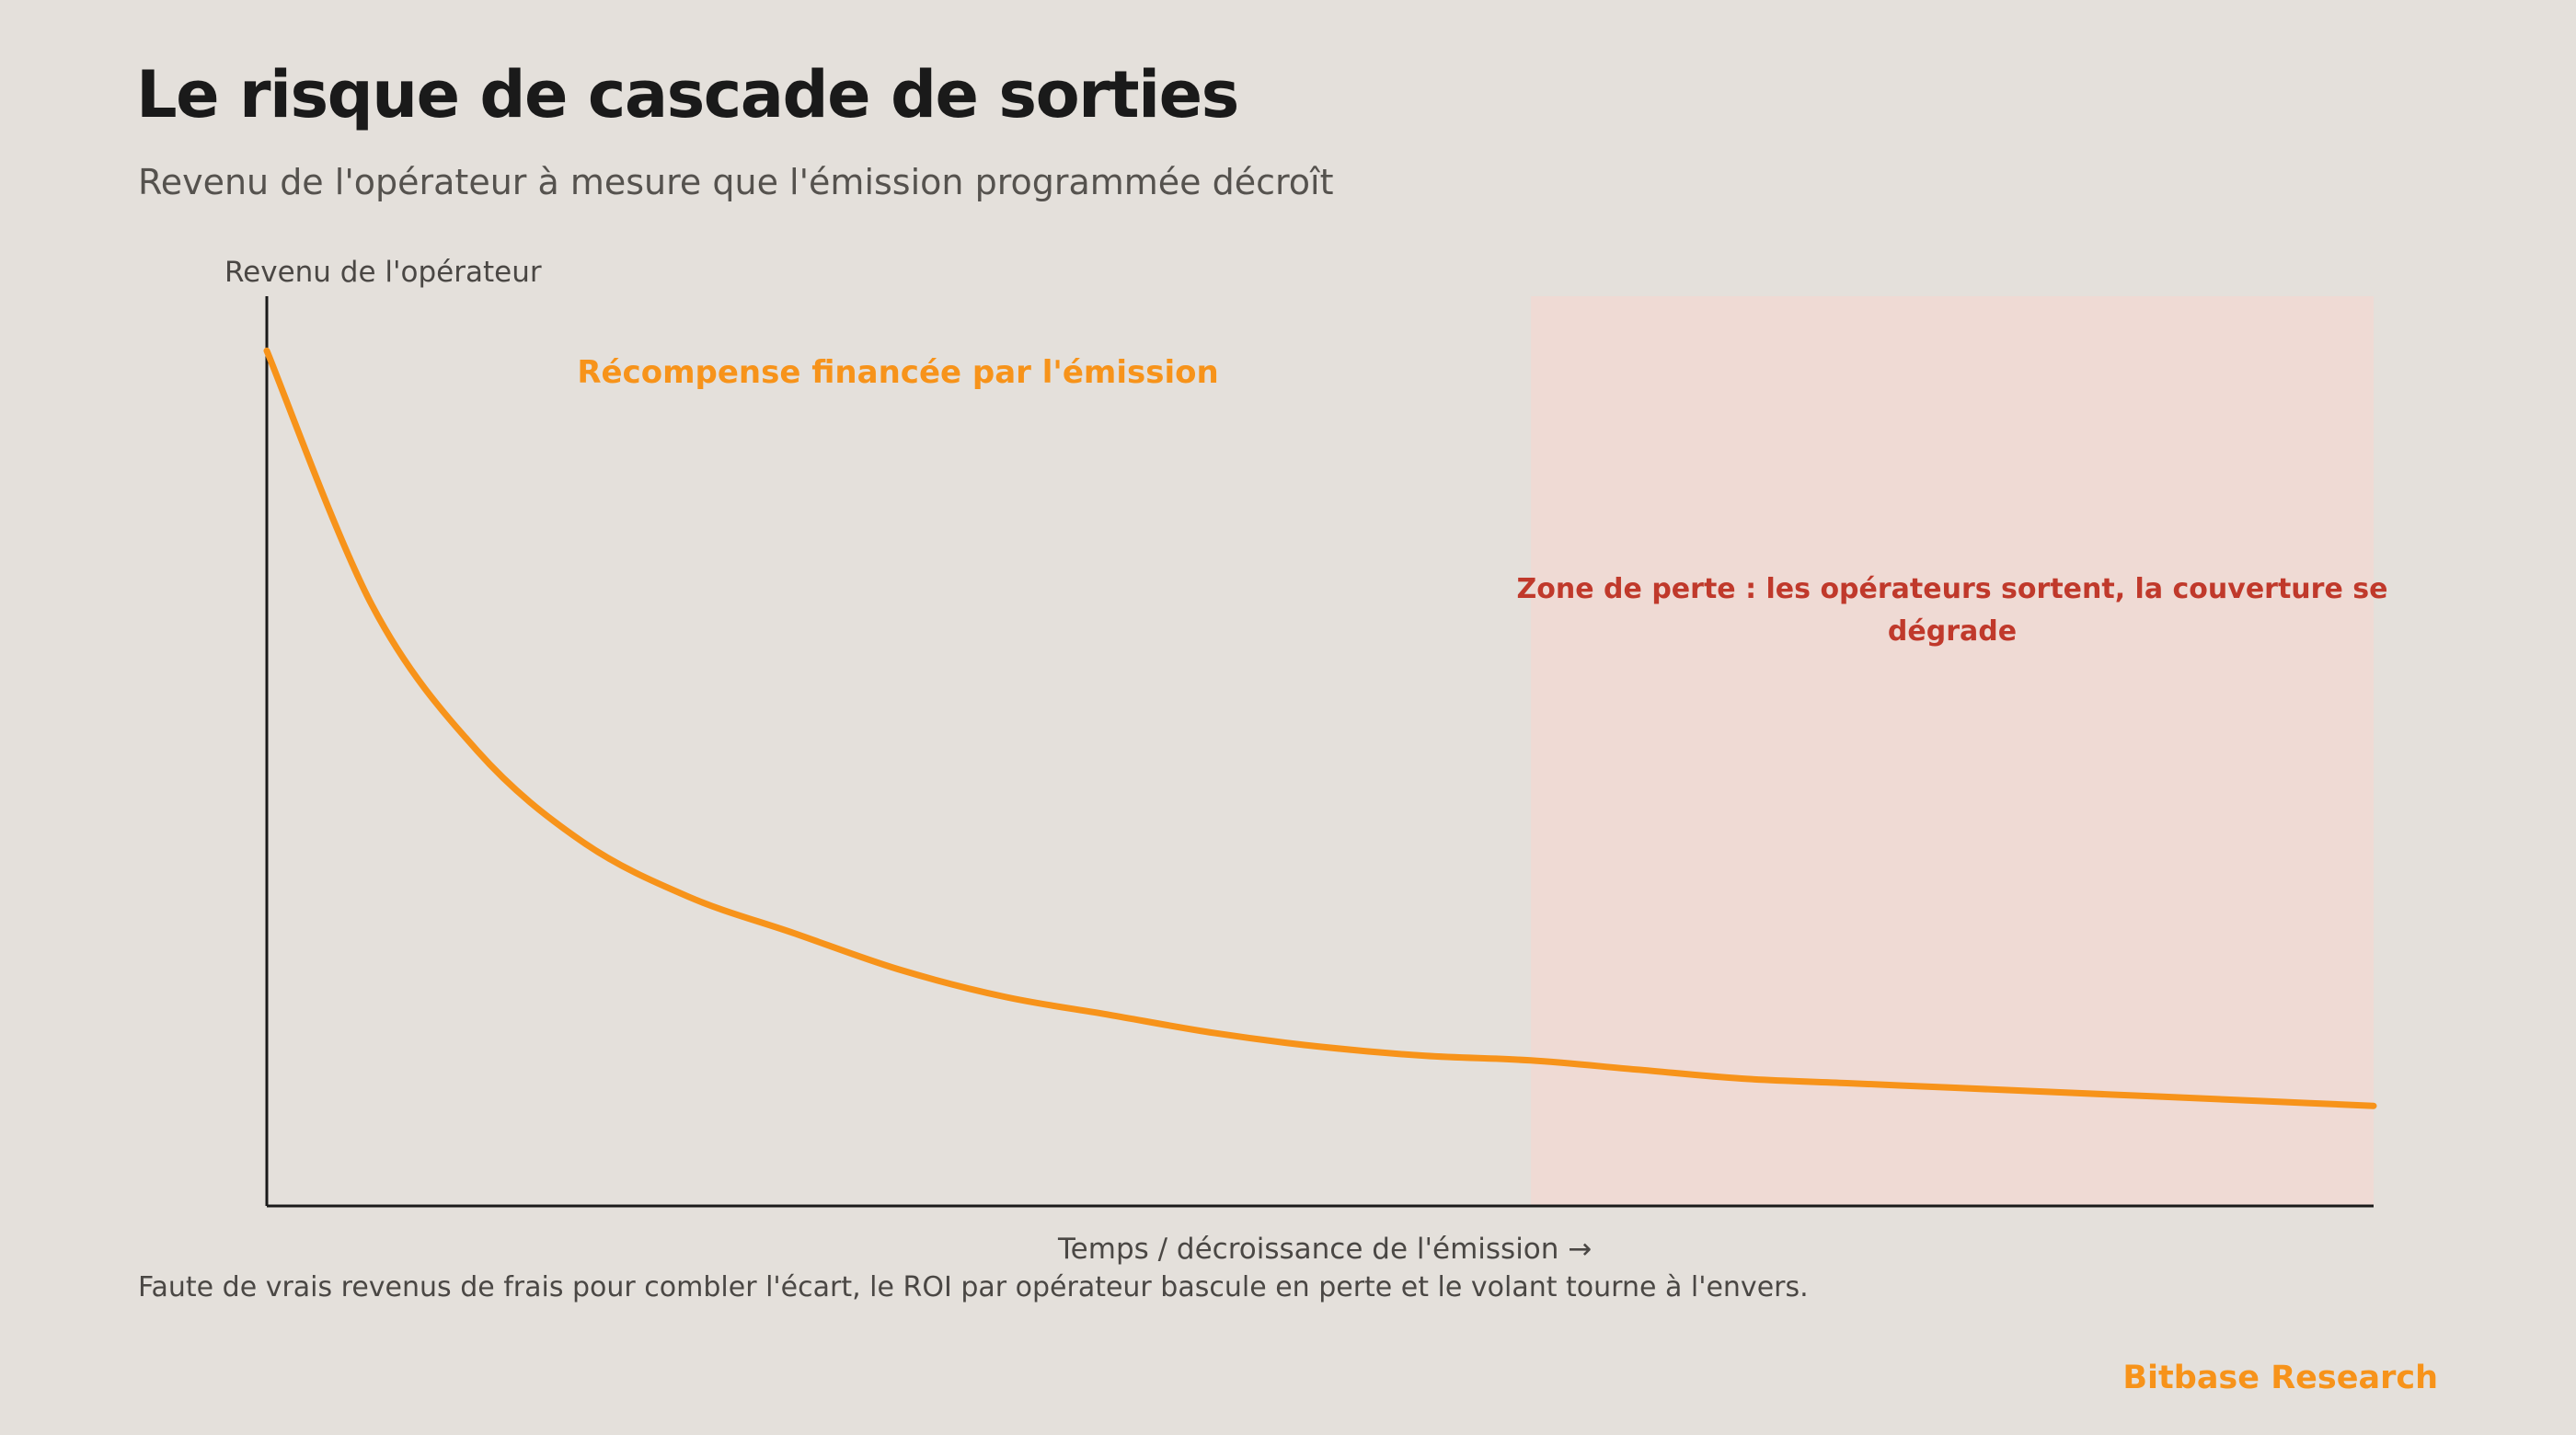 Image resolution: width=2576 pixels, height=1435 pixels. What do you see at coordinates (897, 372) in the screenshot?
I see `emission-reward-annotation: Récompense financée par l'émission` at bounding box center [897, 372].